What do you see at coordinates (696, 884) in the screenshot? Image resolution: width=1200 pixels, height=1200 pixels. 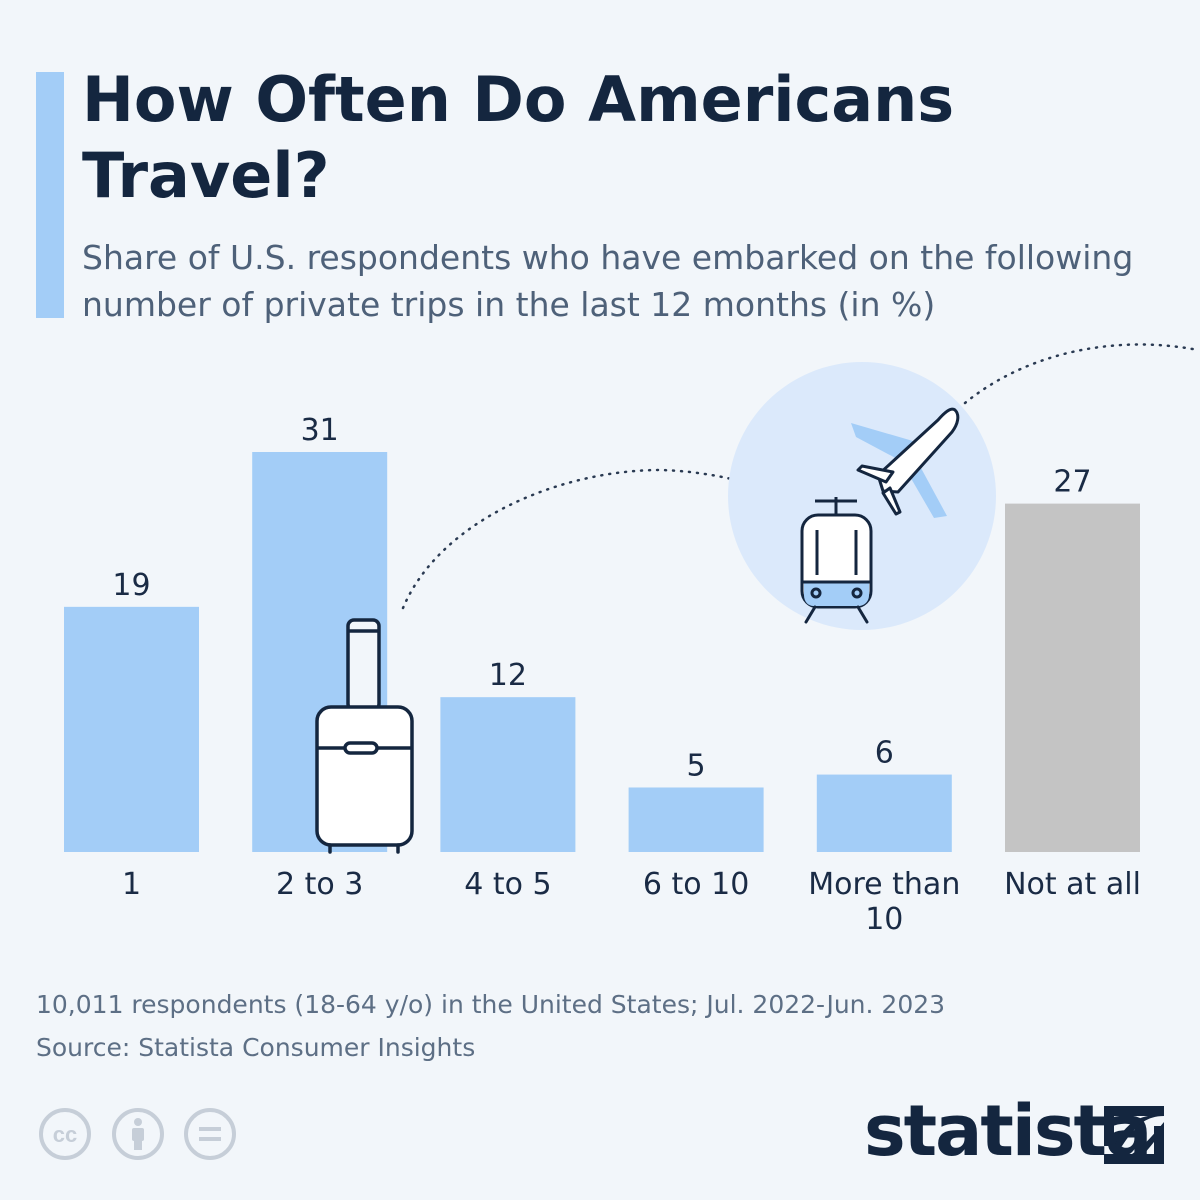 I see `category-label-3: 6 to 10` at bounding box center [696, 884].